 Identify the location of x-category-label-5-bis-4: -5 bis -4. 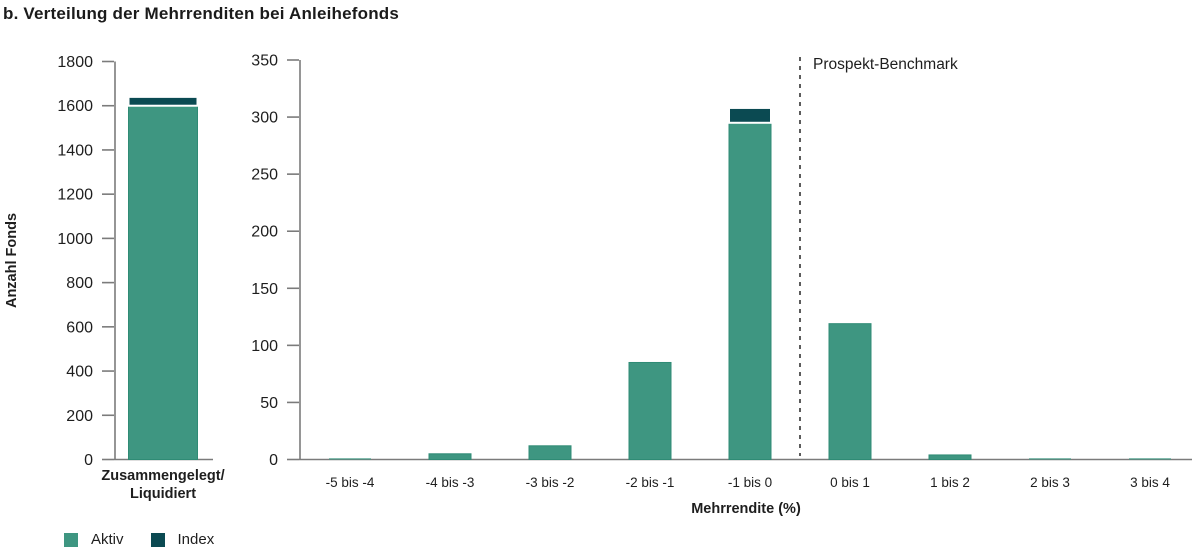
(350, 482).